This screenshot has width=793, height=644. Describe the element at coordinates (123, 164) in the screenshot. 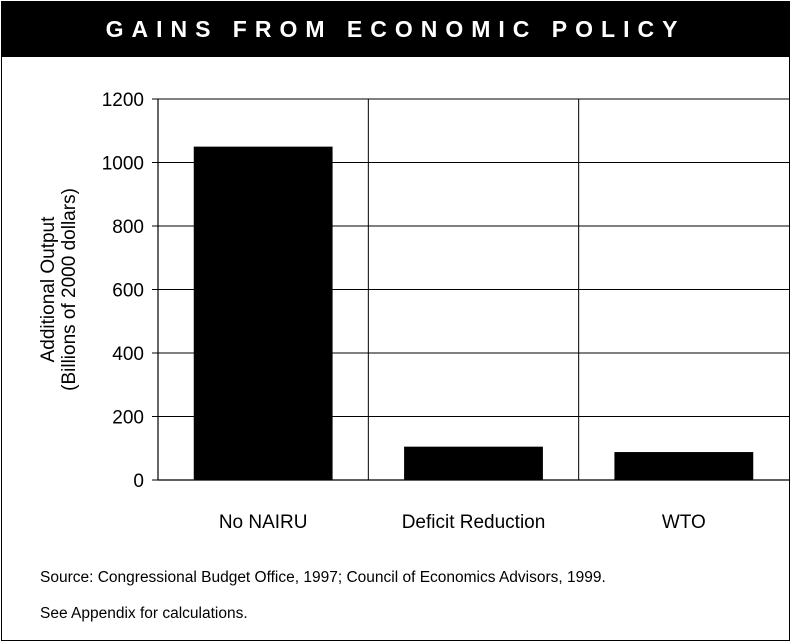

I see `y-tick-label: 1000` at that location.